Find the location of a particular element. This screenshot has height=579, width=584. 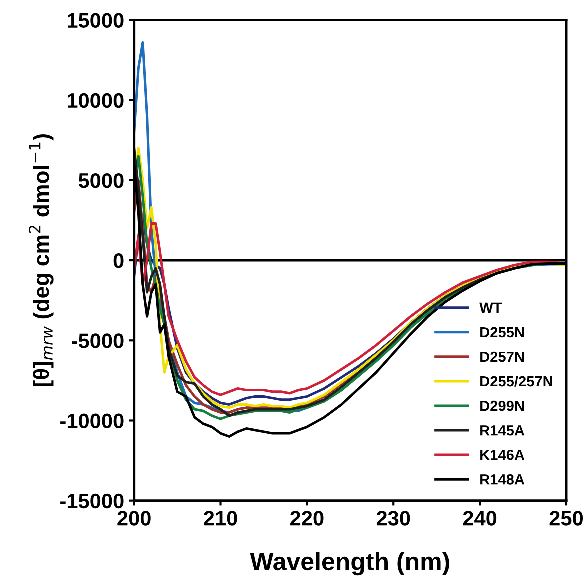

legend-label: D299N is located at coordinates (502, 406).